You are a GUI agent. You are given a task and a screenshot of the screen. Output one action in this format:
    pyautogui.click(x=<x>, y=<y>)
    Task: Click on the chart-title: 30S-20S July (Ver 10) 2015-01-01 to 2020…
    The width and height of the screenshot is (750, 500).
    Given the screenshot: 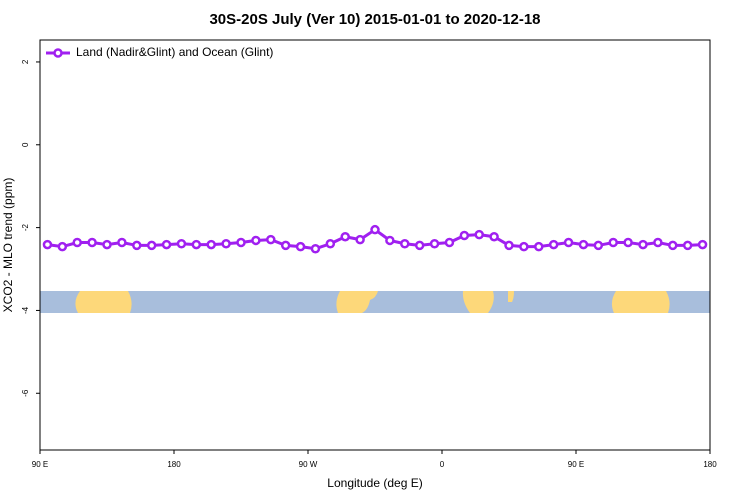 What is the action you would take?
    pyautogui.click(x=374, y=19)
    